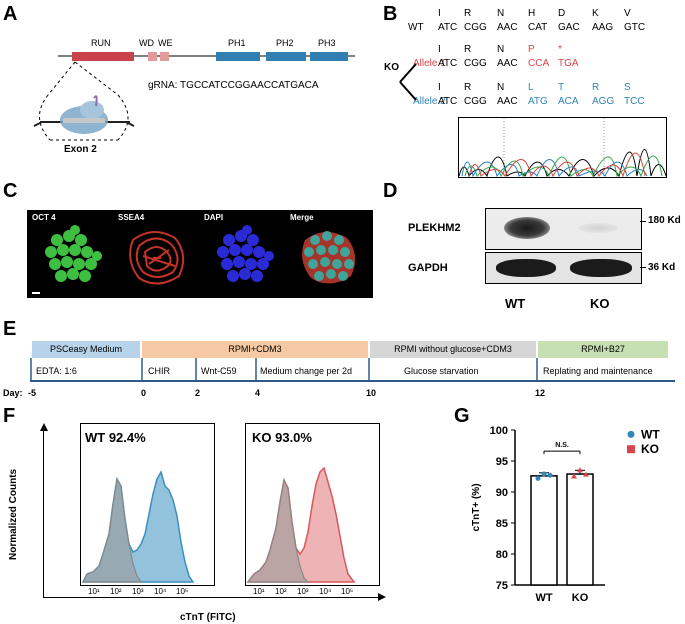 This screenshot has width=685, height=624. Describe the element at coordinates (650, 449) in the screenshot. I see `g-legend-ko: KO` at that location.